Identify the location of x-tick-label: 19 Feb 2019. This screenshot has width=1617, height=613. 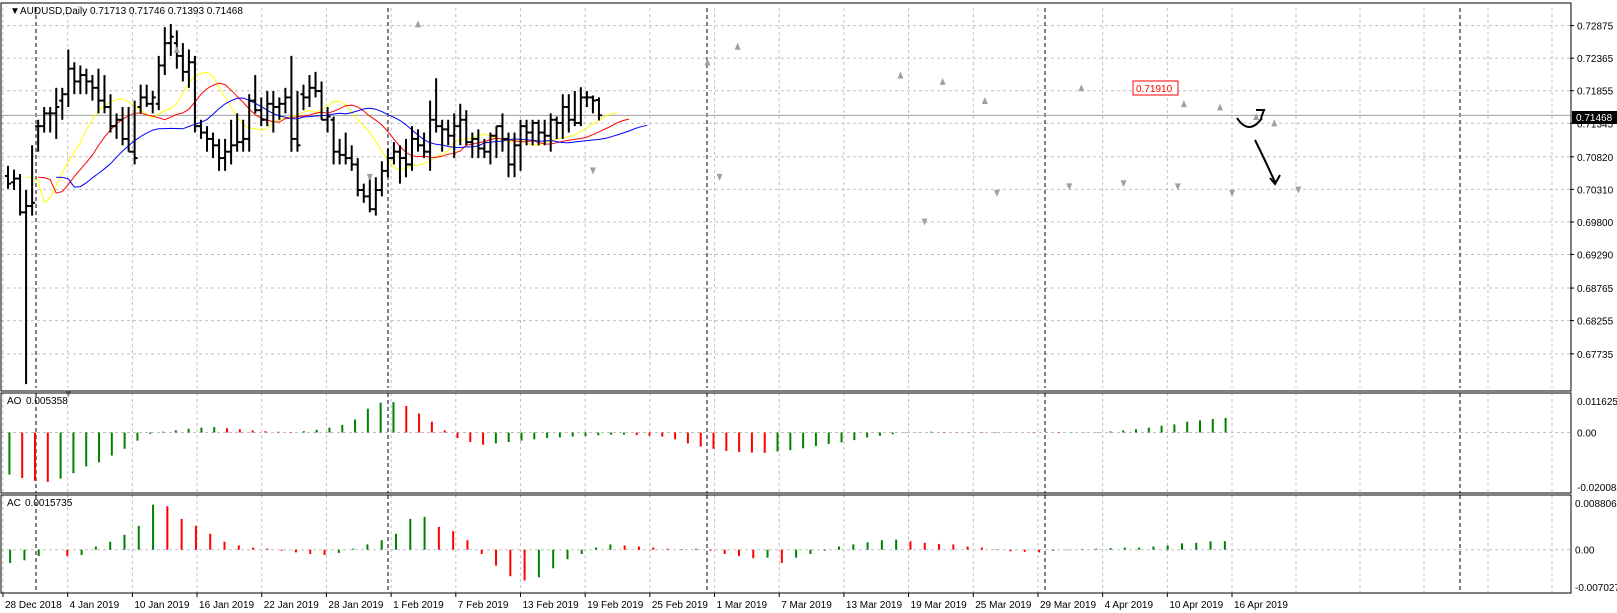
(615, 605).